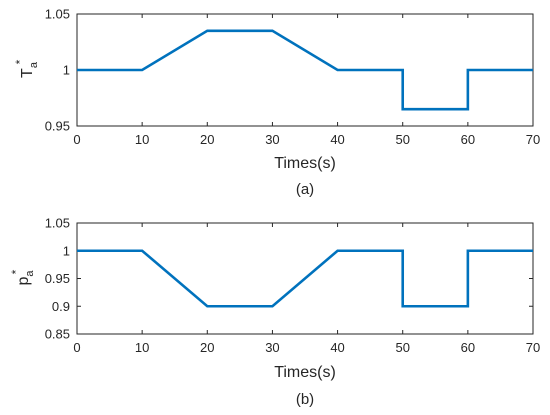 This screenshot has width=550, height=415. I want to click on y-tick-label: 0.9, so click(61, 306).